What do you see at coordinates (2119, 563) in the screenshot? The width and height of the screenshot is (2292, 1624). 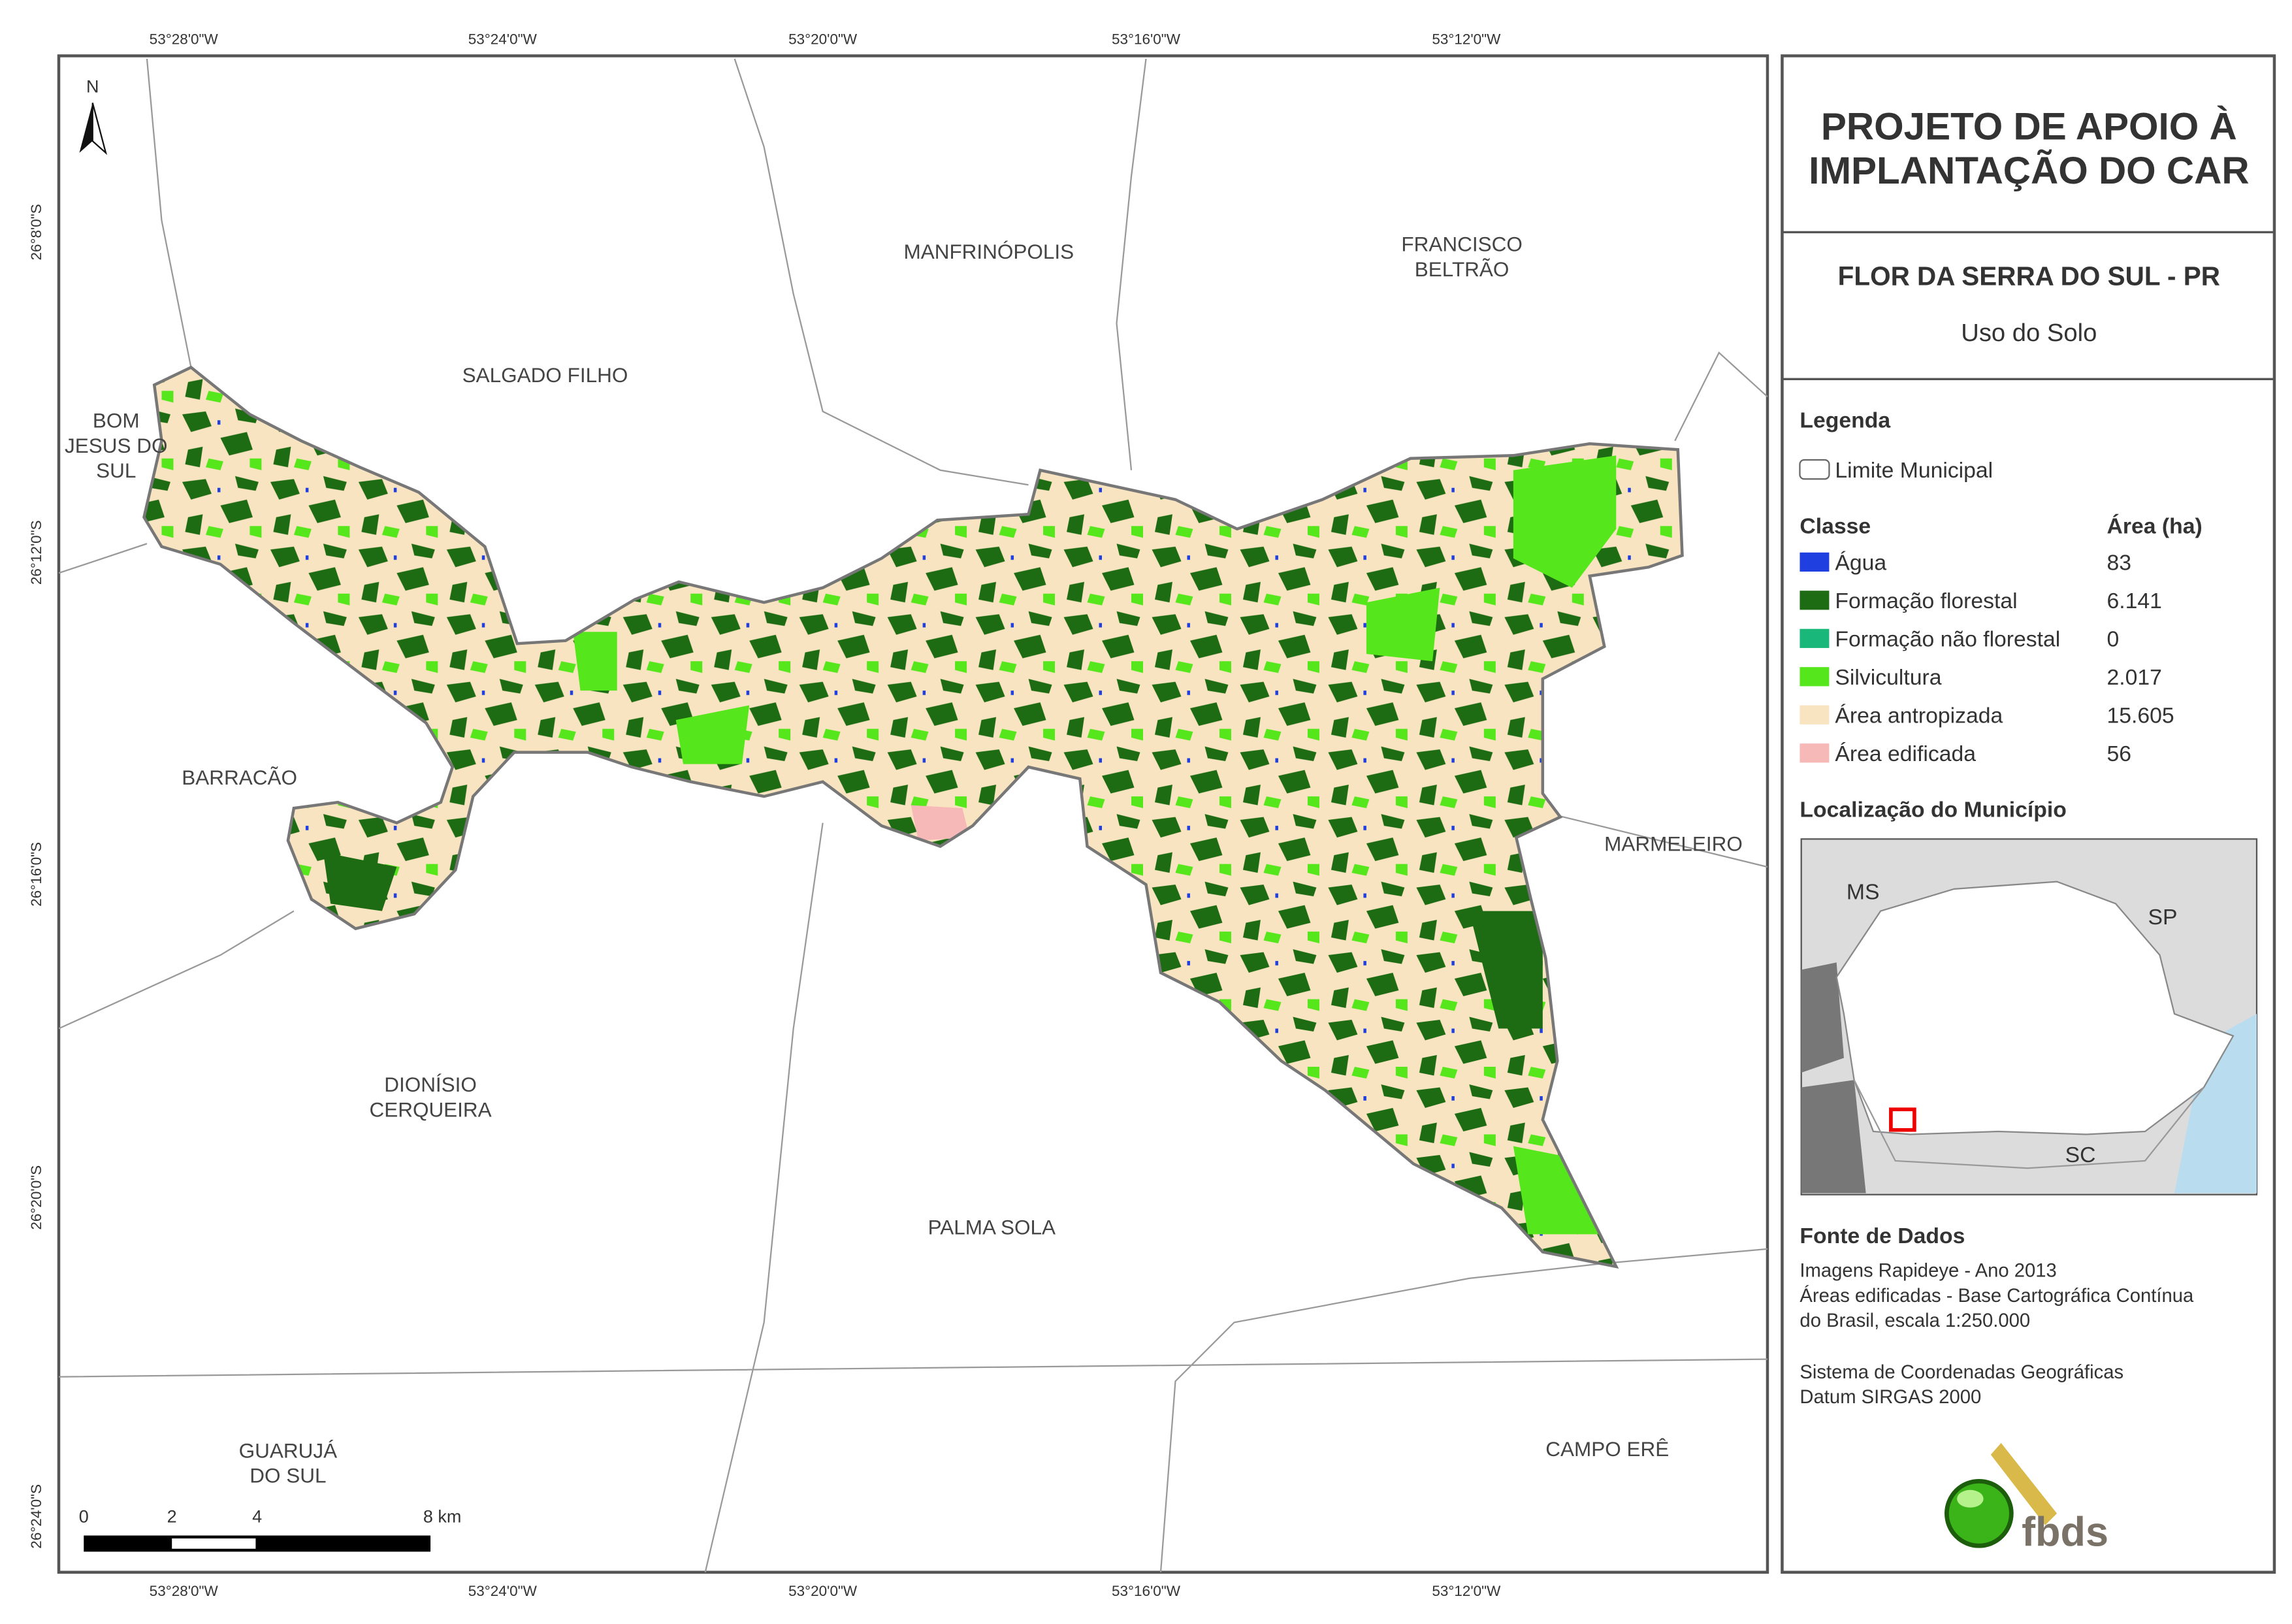 I see `legend-area: 83` at bounding box center [2119, 563].